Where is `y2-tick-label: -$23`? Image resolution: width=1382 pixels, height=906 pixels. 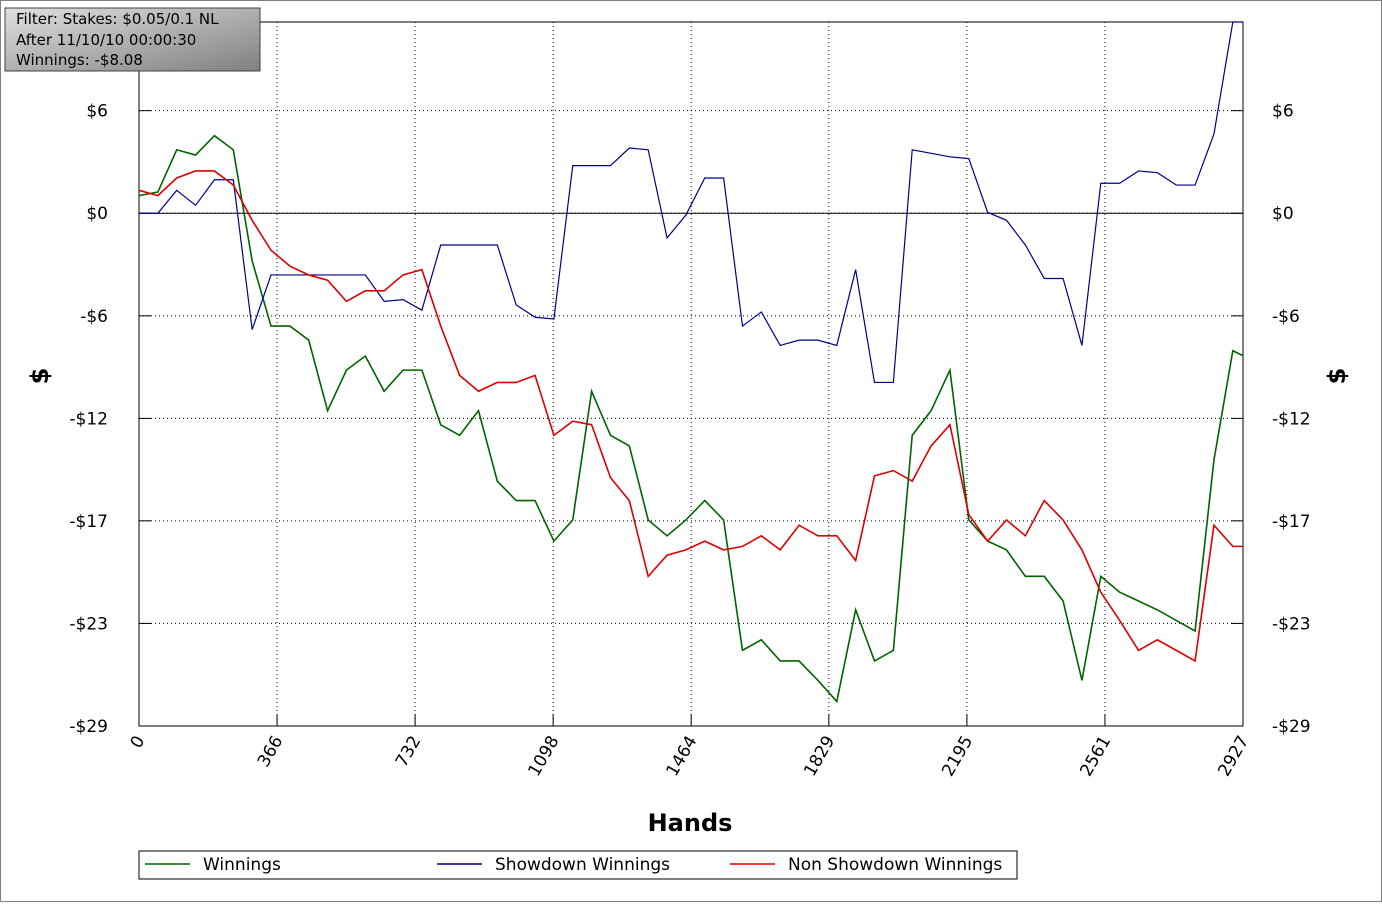
y2-tick-label: -$23 is located at coordinates (1291, 624).